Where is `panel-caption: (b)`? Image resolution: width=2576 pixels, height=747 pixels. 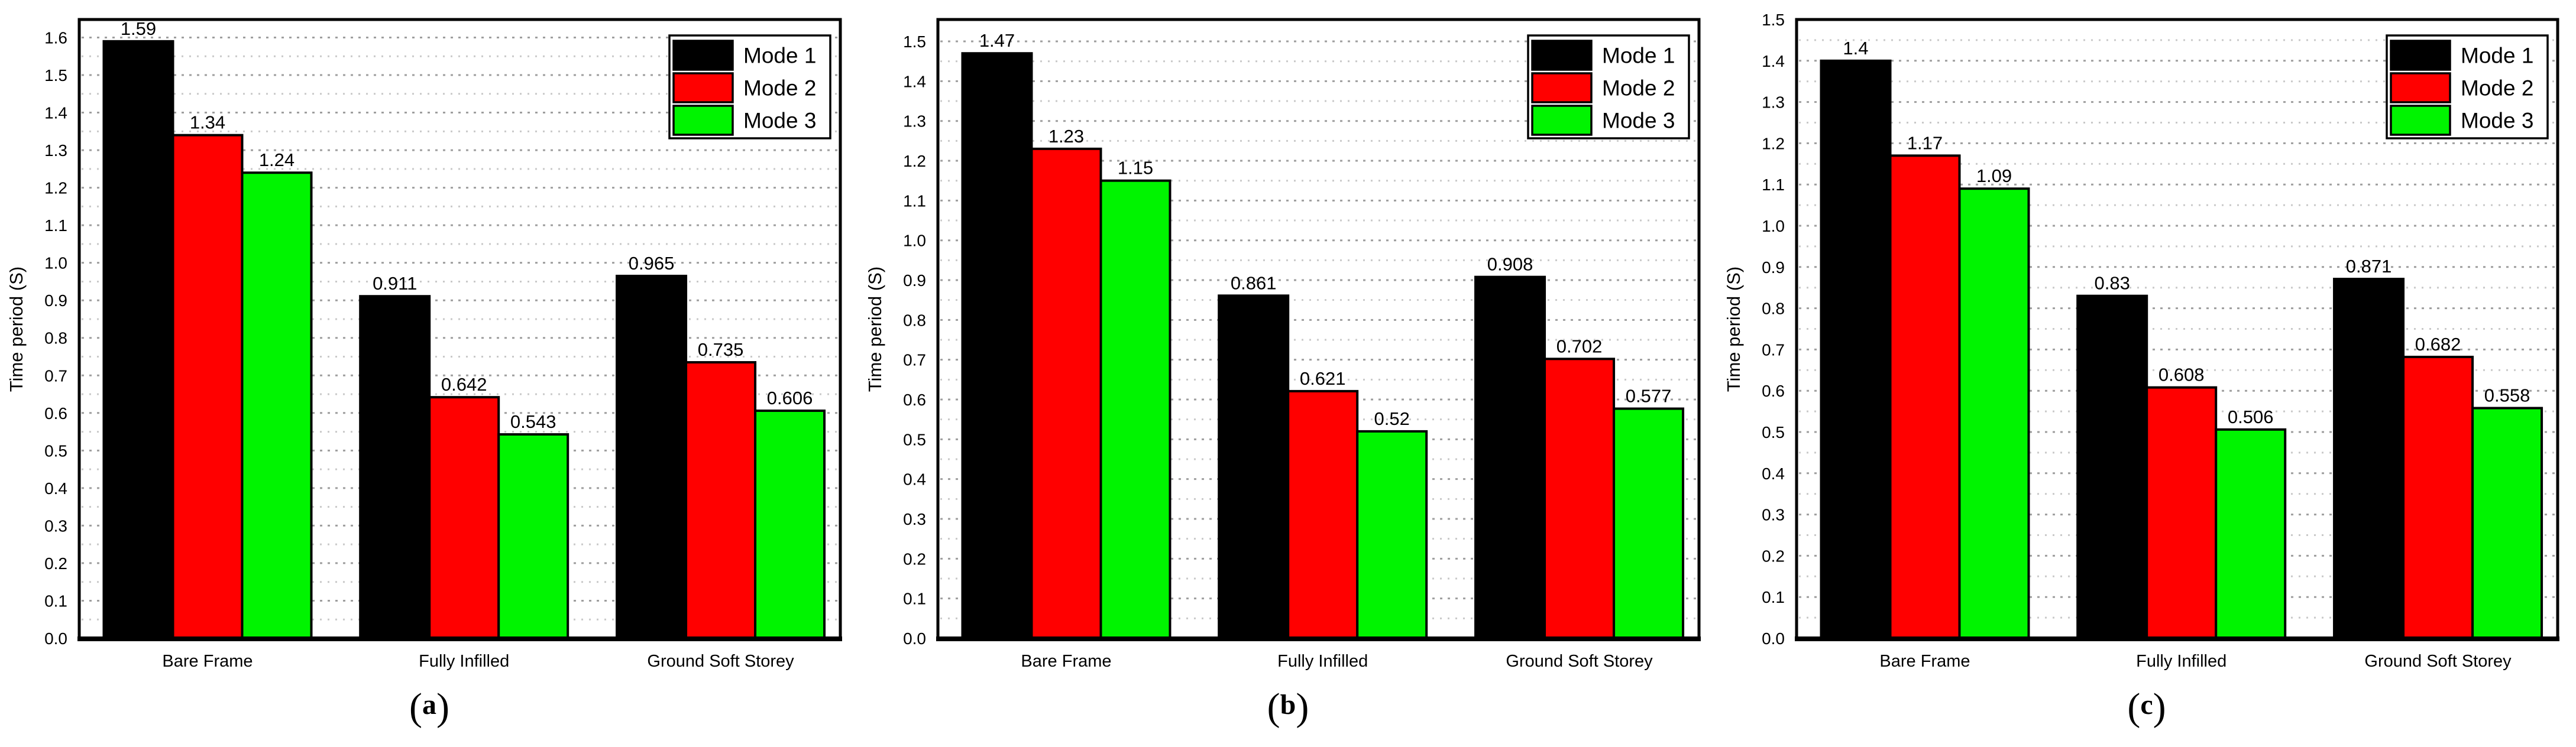 panel-caption: (b) is located at coordinates (1288, 707).